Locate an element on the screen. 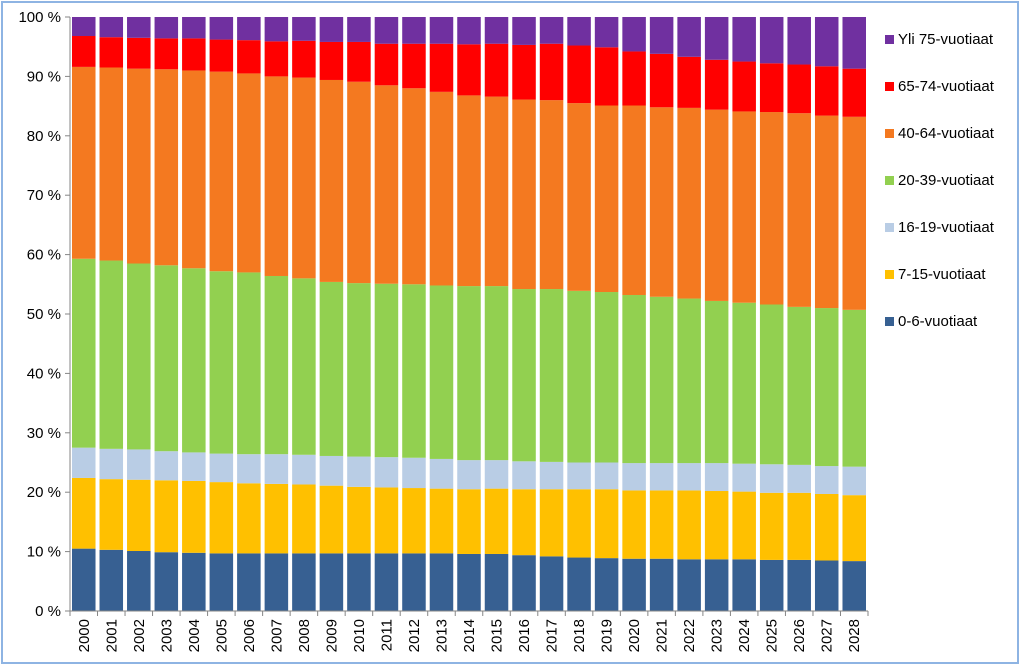 This screenshot has width=1024, height=669. x-tick-label: 2028 is located at coordinates (854, 635).